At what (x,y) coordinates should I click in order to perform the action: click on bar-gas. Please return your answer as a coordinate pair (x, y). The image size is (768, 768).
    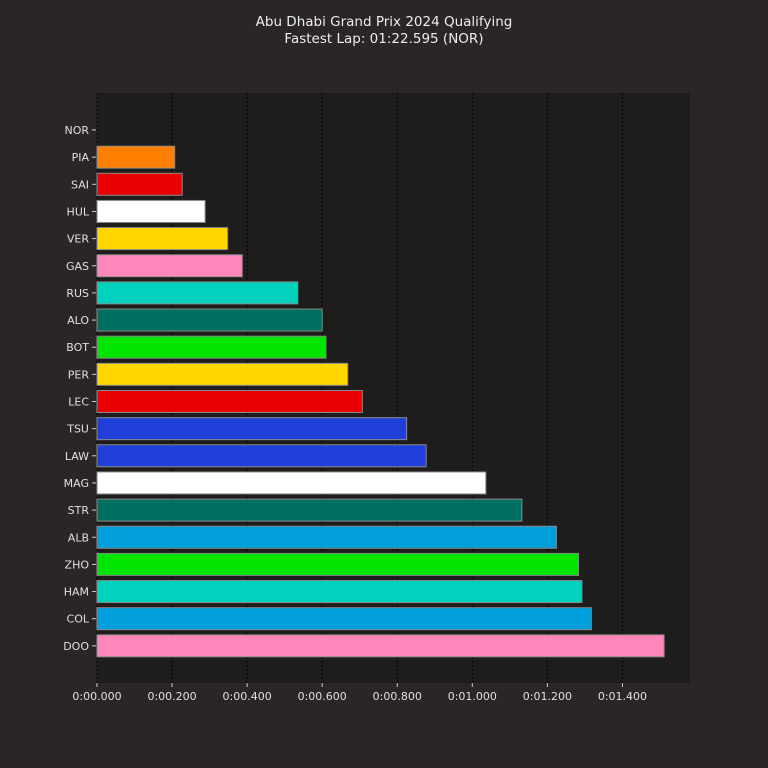
    Looking at the image, I should click on (169, 266).